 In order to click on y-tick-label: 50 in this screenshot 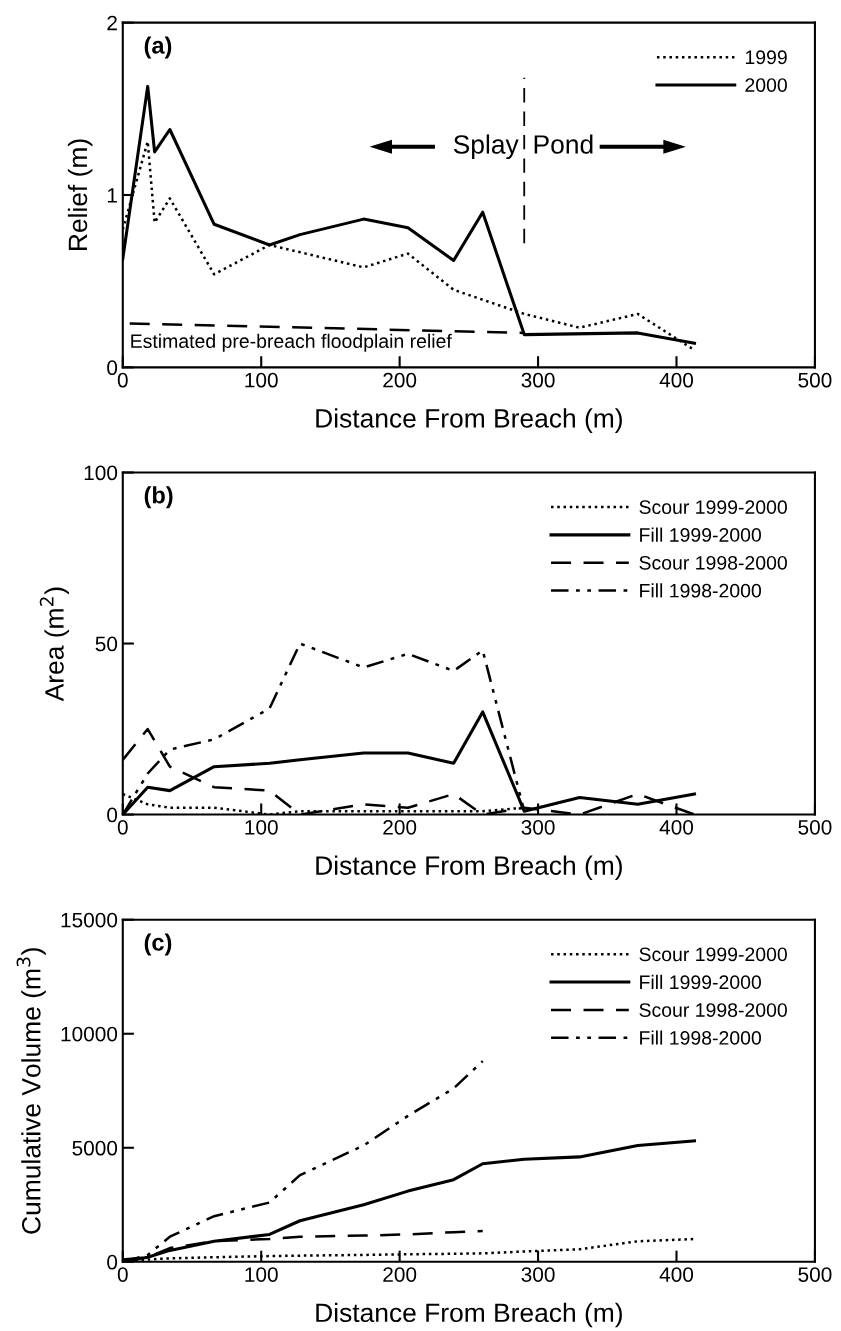, I will do `click(106, 644)`.